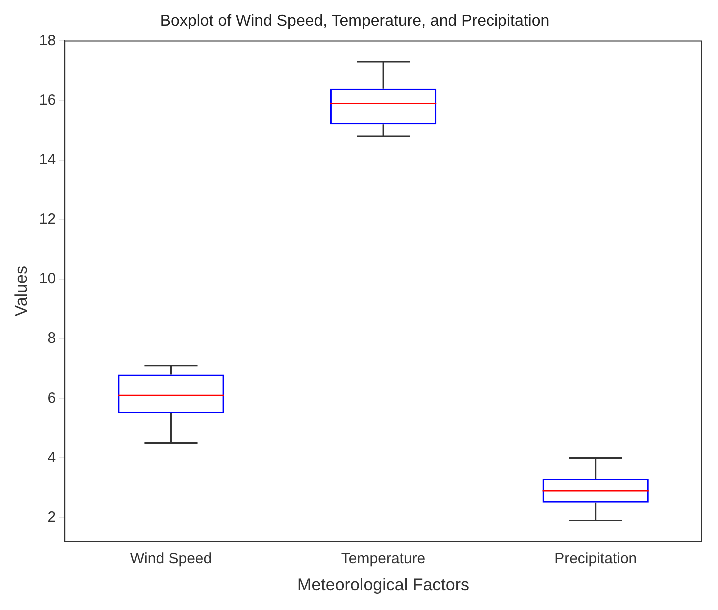 The width and height of the screenshot is (718, 610). Describe the element at coordinates (47, 279) in the screenshot. I see `y-tick-label: 10` at that location.